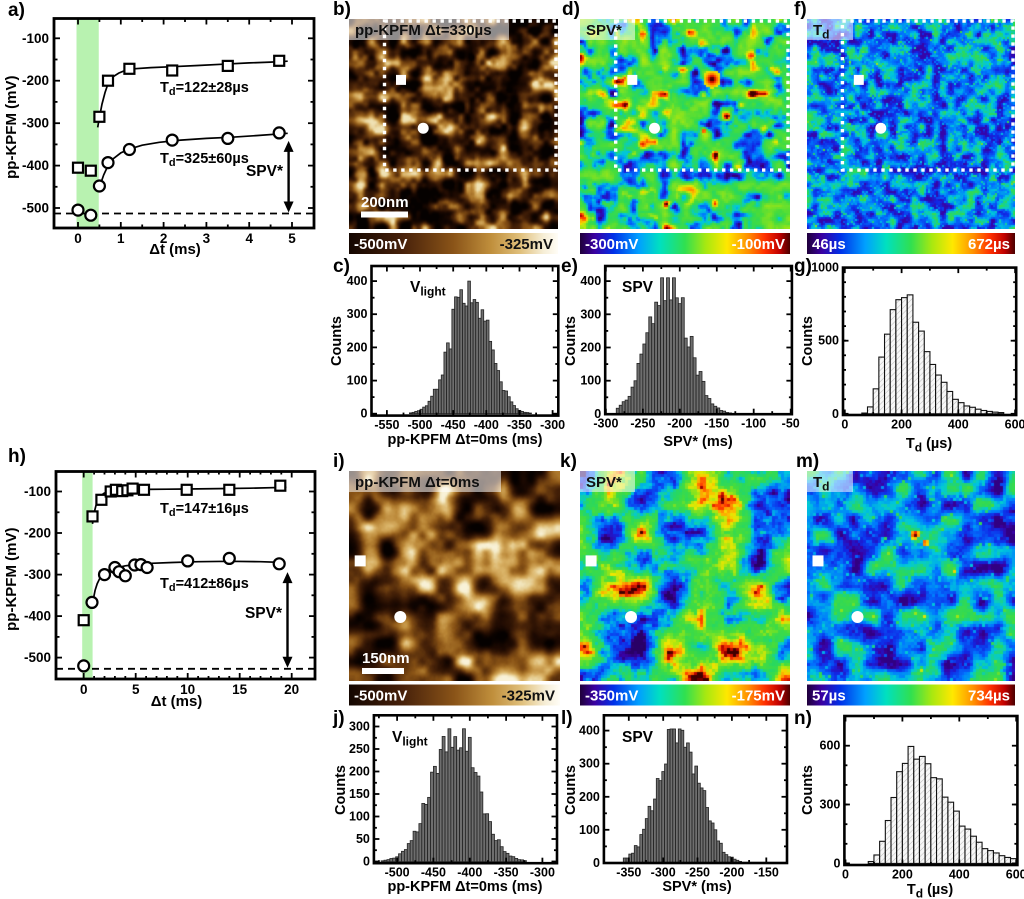 This screenshot has width=1024, height=899. What do you see at coordinates (568, 461) in the screenshot?
I see `svg-text: k)` at bounding box center [568, 461].